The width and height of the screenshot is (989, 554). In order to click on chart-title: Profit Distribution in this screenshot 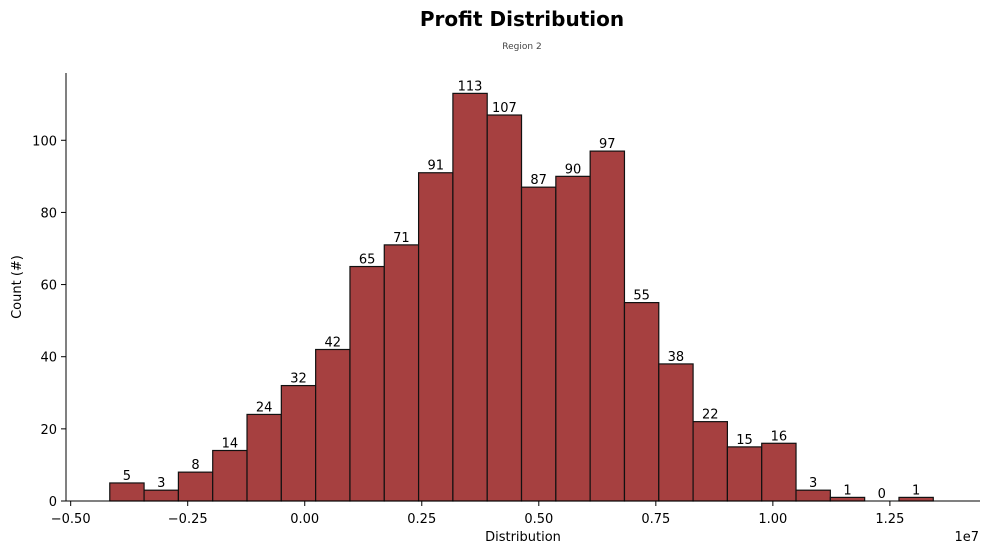, I will do `click(522, 19)`.